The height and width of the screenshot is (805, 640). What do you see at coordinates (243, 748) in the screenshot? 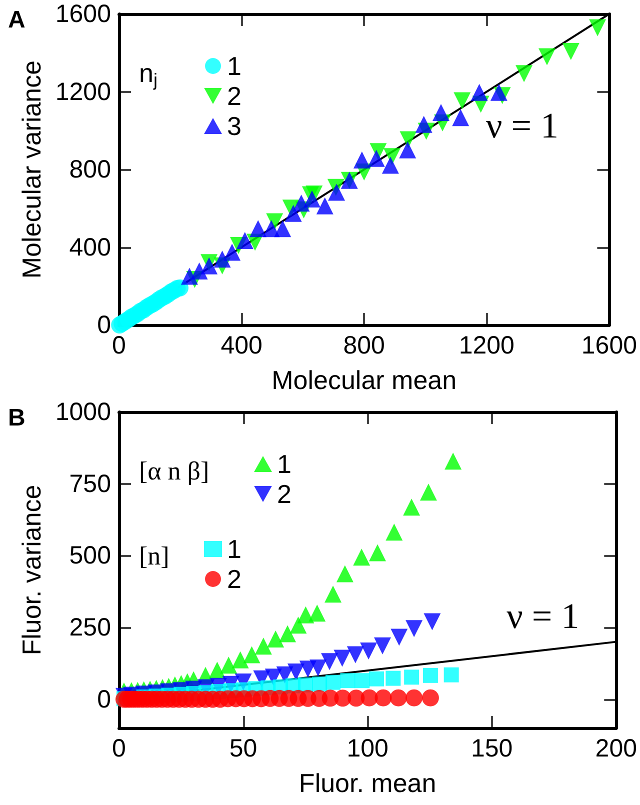
I see `x-tick-label: 50` at bounding box center [243, 748].